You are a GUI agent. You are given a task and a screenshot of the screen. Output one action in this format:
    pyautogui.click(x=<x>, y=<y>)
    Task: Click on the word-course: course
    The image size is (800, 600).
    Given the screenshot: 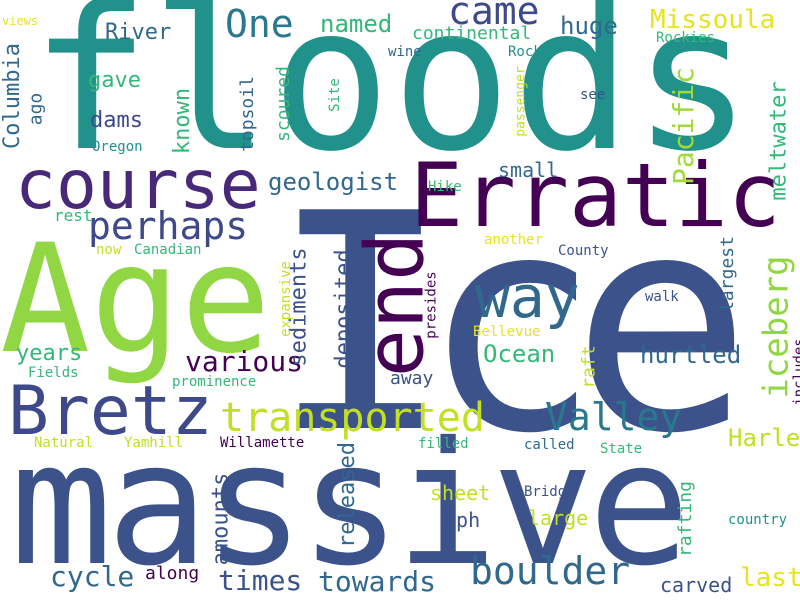 What is the action you would take?
    pyautogui.click(x=138, y=185)
    